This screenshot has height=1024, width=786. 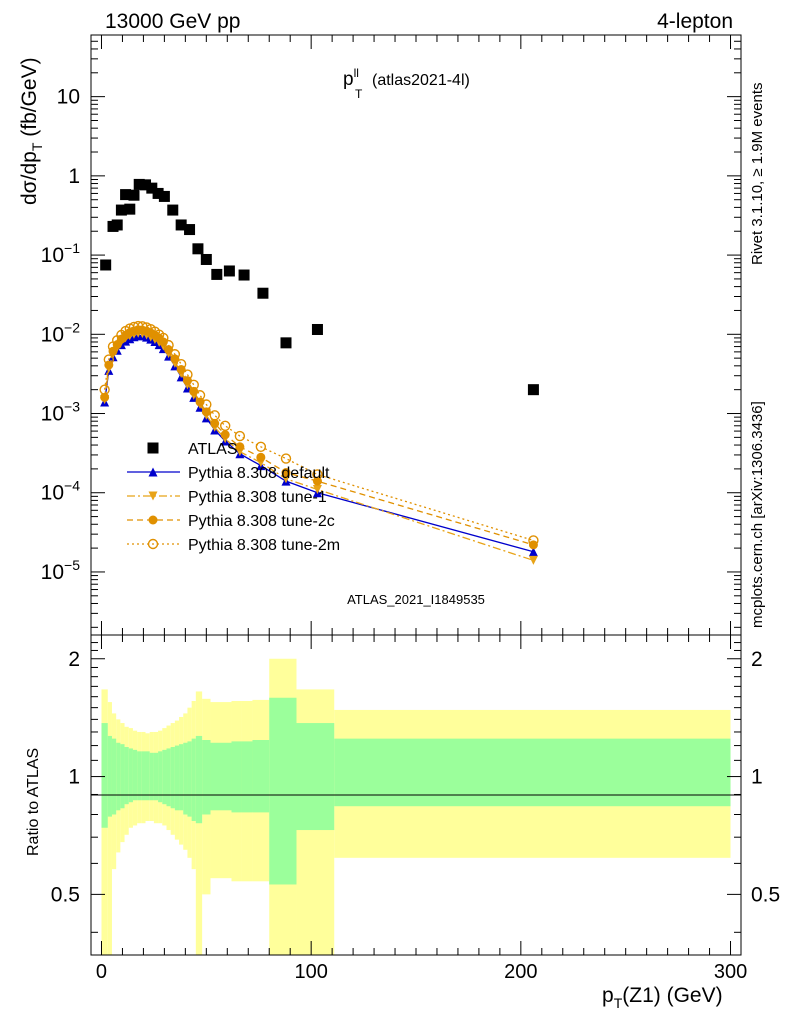 What do you see at coordinates (65, 894) in the screenshot?
I see `ratio-y-tick-label: 0.5` at bounding box center [65, 894].